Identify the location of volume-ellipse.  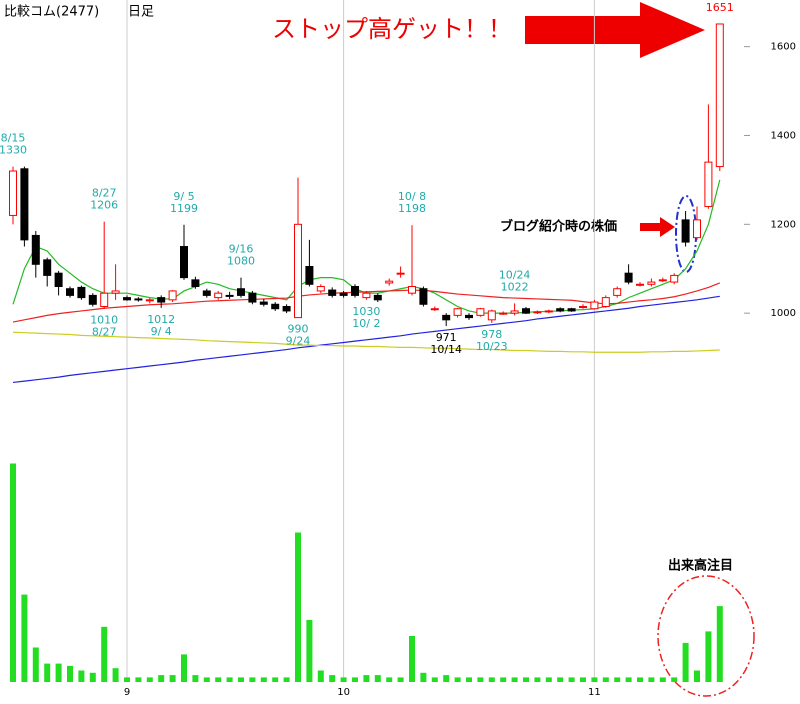
(706, 636).